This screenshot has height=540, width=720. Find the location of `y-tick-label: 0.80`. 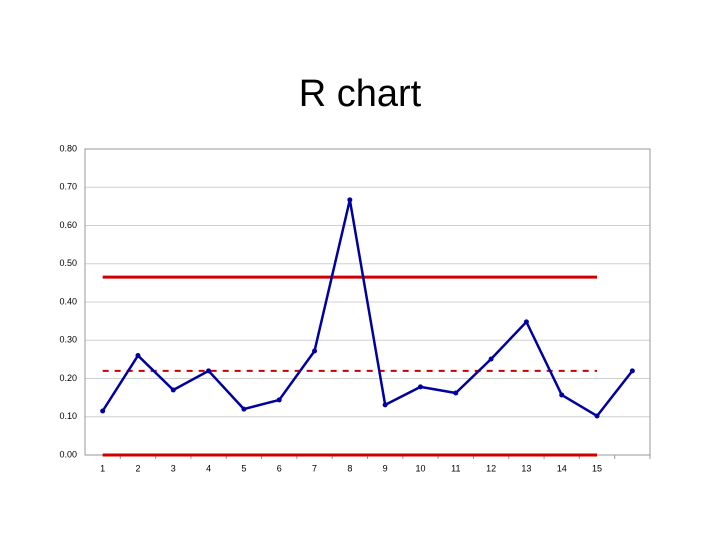

y-tick-label: 0.80 is located at coordinates (68, 148).